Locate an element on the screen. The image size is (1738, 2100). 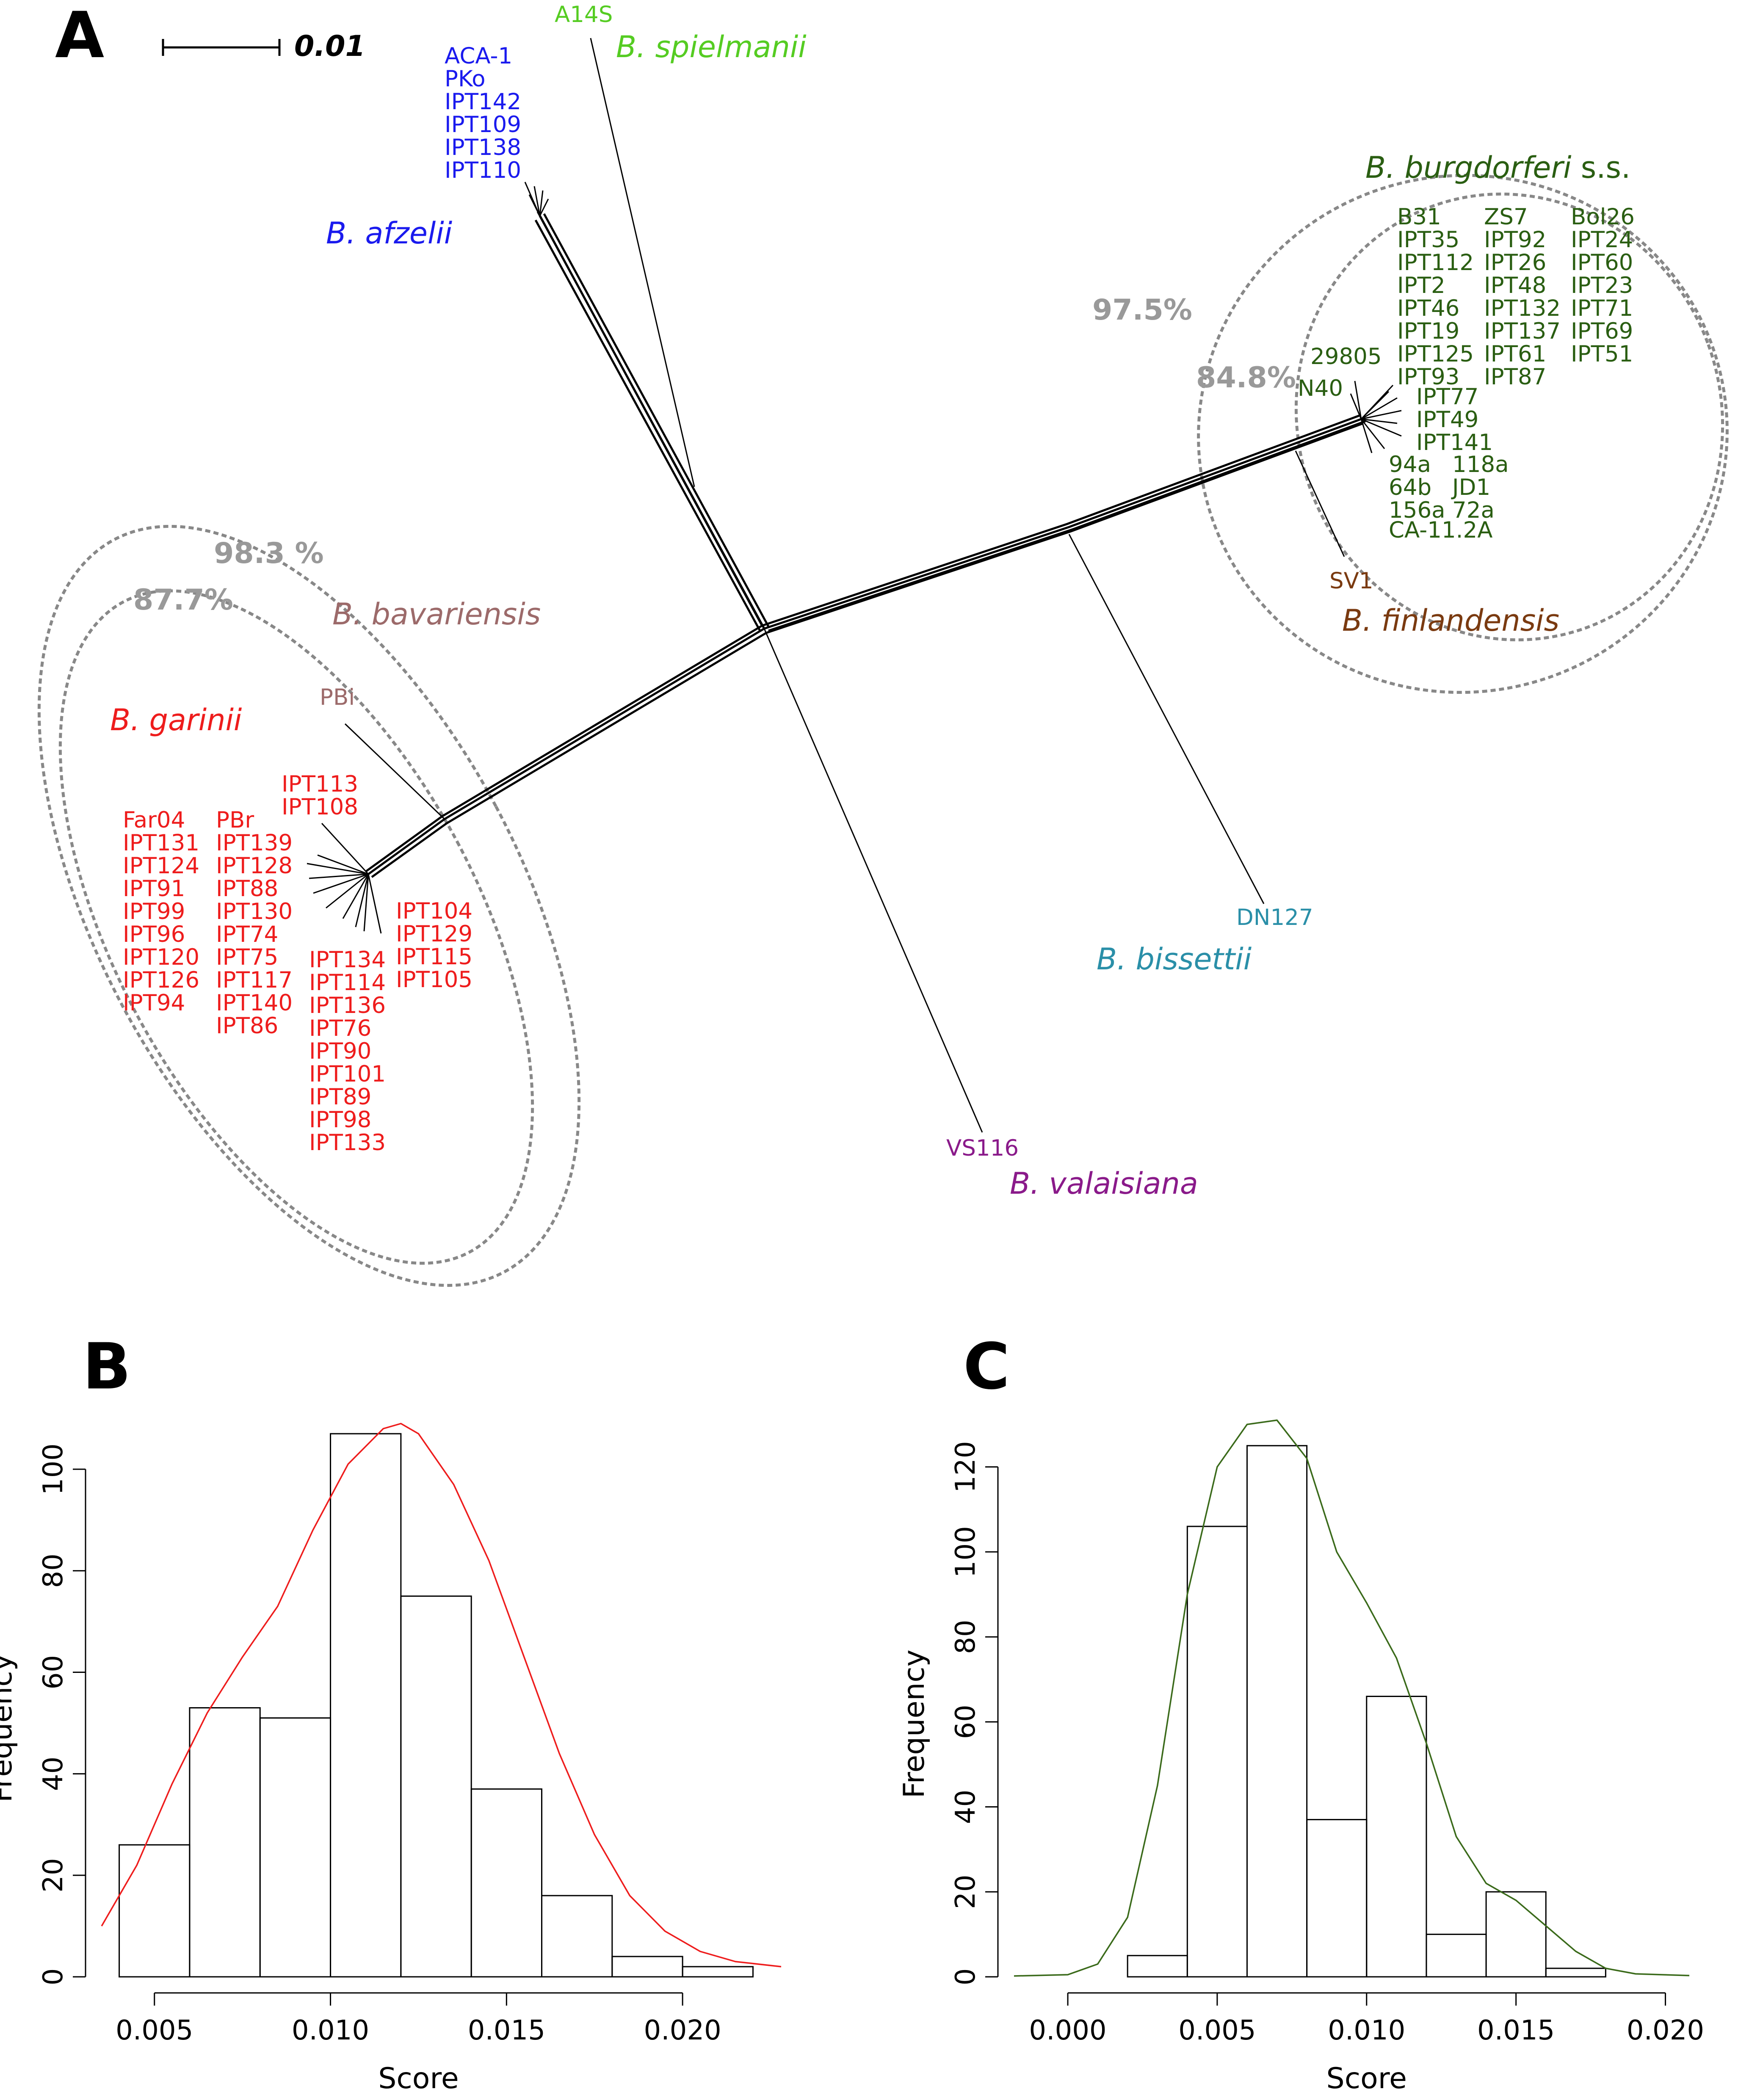
leaf-labels-burgdorferi-mid: IPT77 IPT49 IPT141 is located at coordinates (1454, 419).